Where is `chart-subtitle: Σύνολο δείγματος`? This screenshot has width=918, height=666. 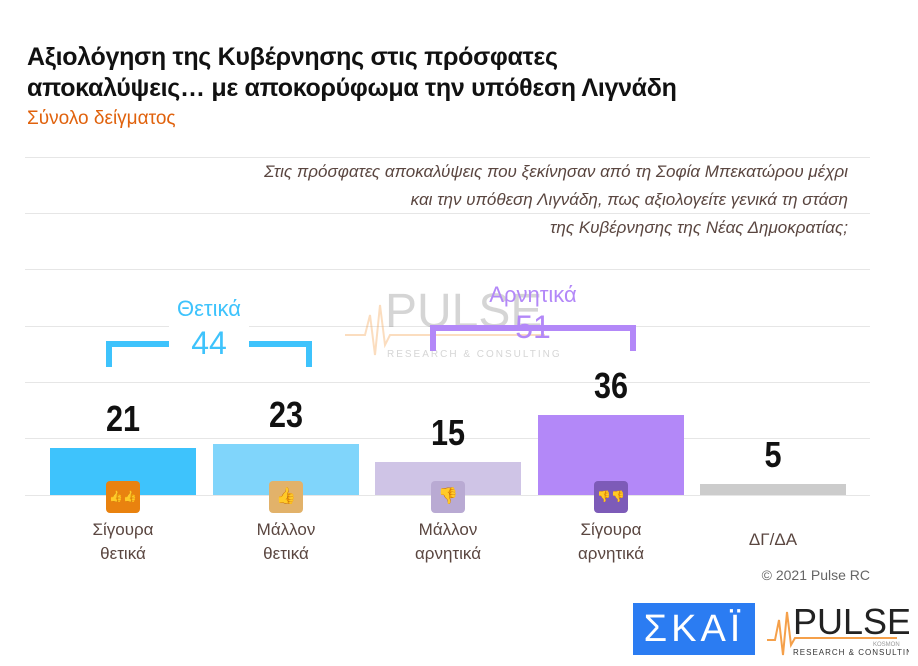 chart-subtitle: Σύνολο δείγματος is located at coordinates (101, 118).